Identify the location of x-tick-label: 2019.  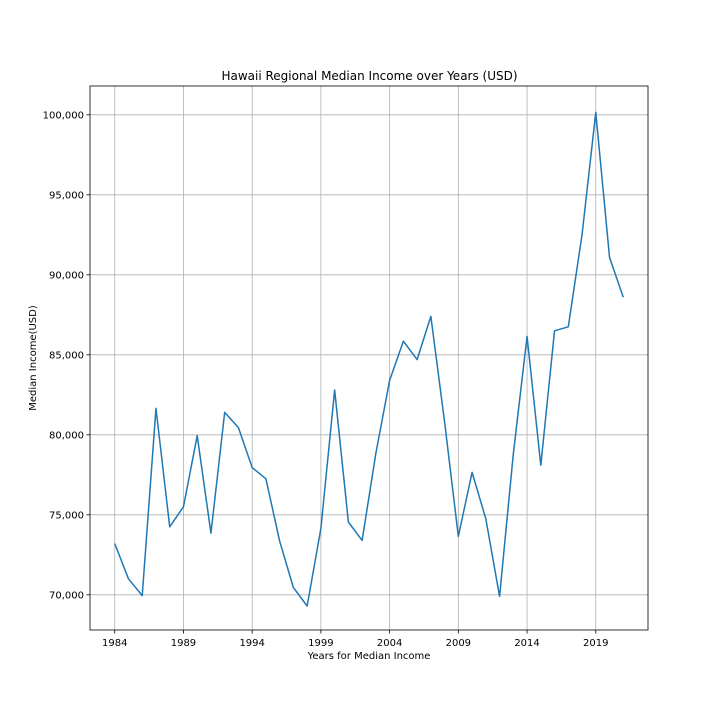
(595, 643).